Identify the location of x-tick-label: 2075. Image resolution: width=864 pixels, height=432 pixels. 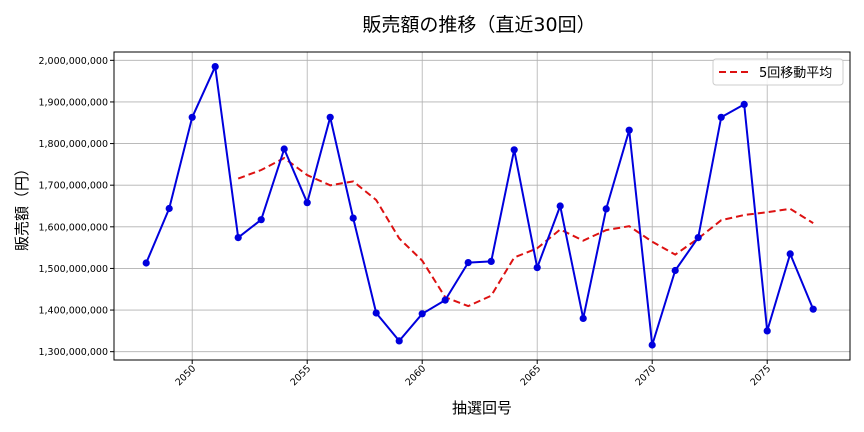
(760, 375).